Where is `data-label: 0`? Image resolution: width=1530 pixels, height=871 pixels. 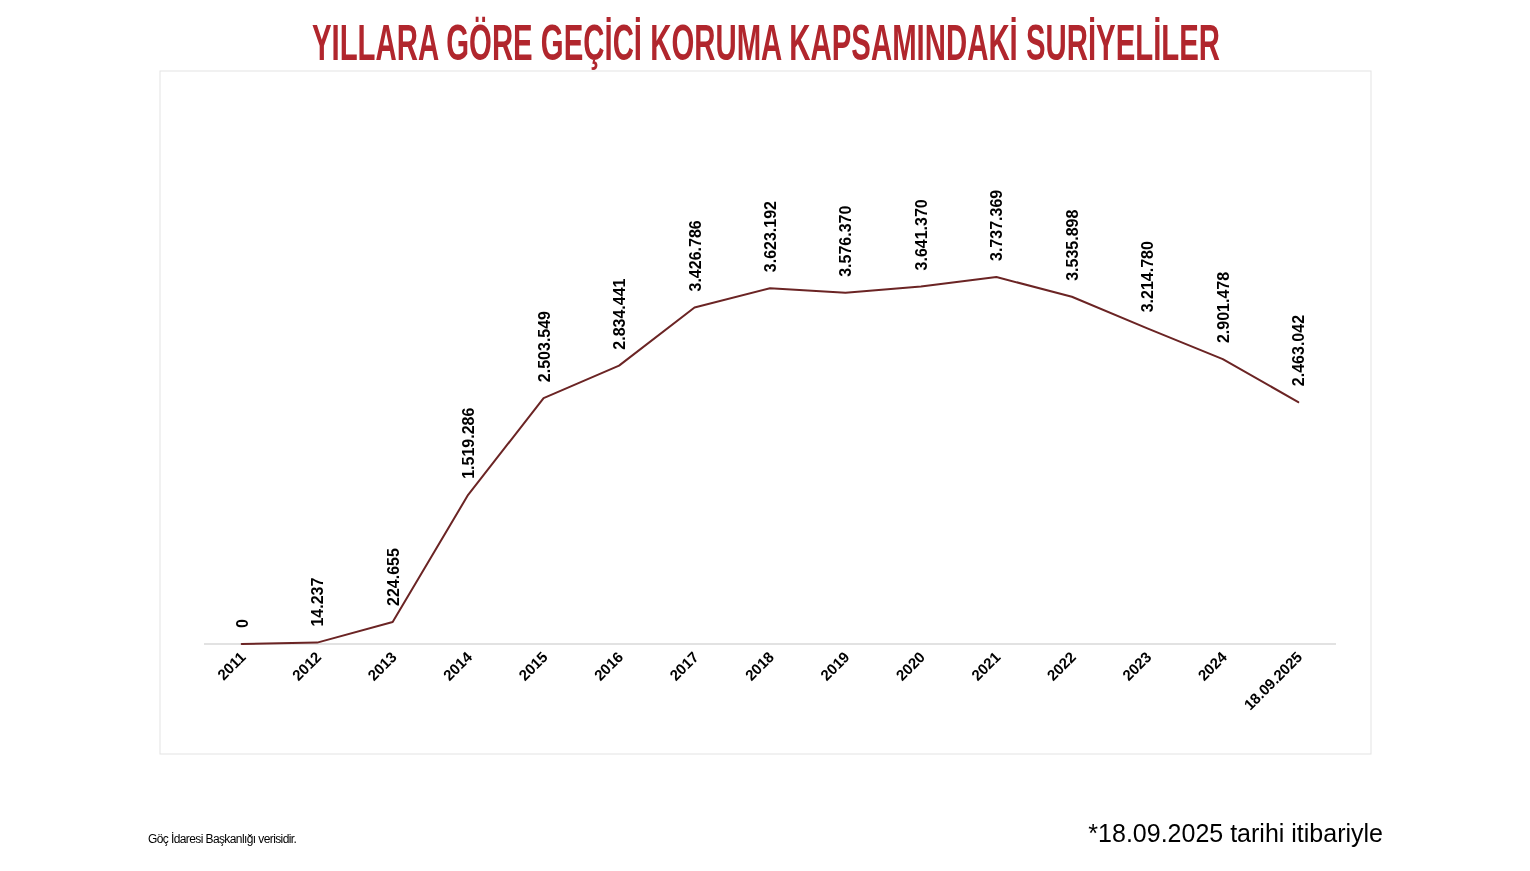
data-label: 0 is located at coordinates (242, 623).